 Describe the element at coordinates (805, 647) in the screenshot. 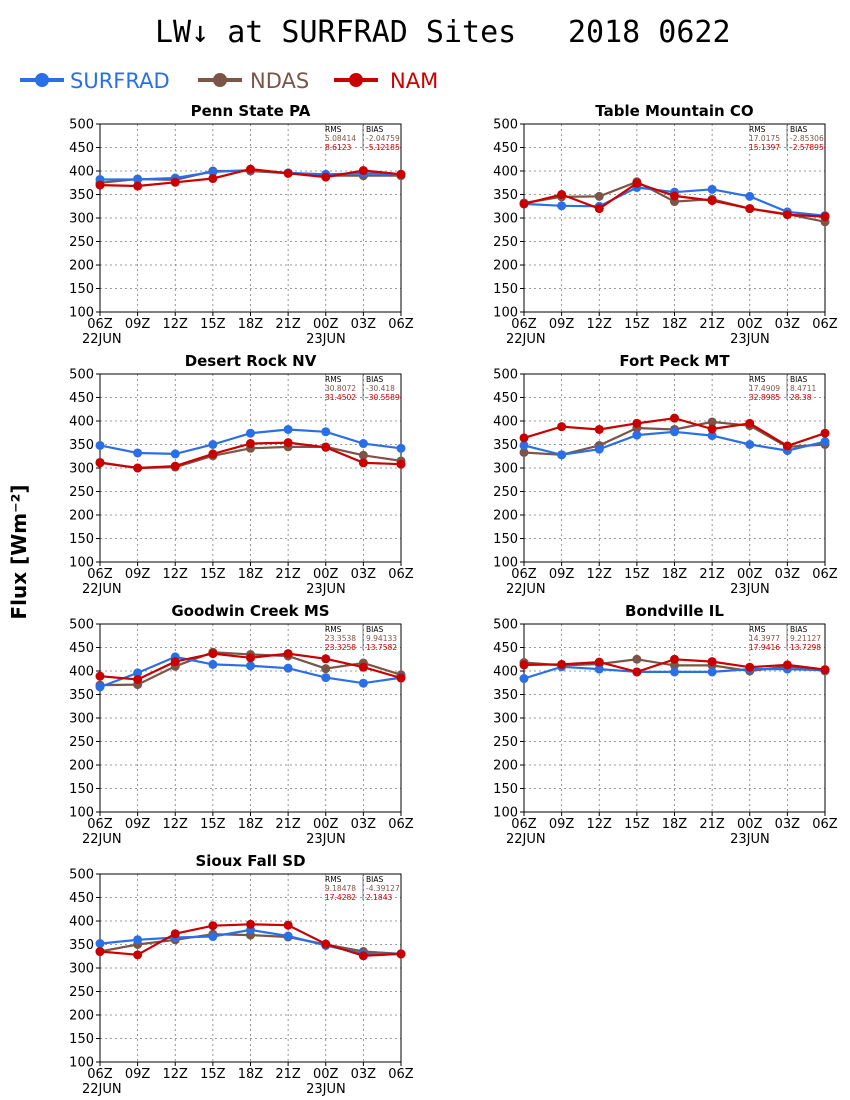

I see `stats-bias-nam: 13.7298` at that location.